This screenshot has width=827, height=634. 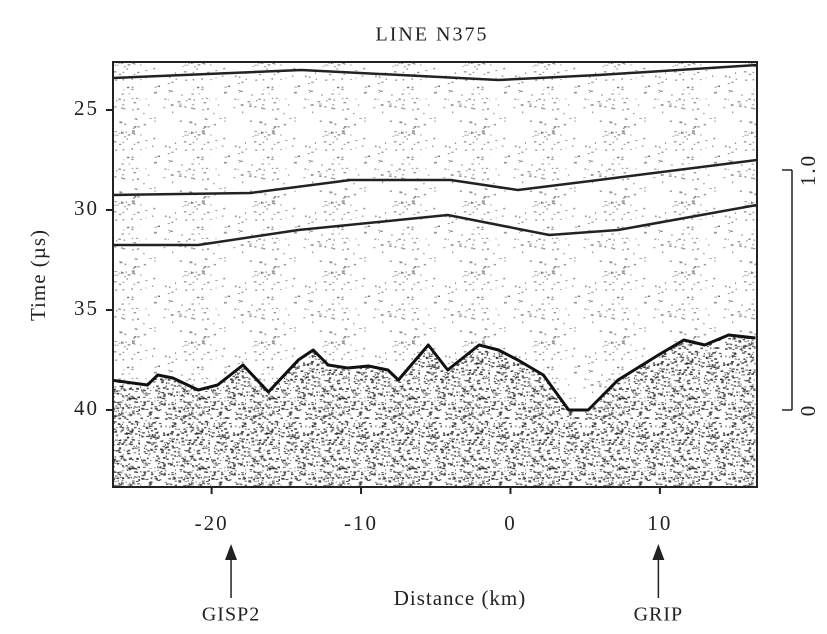 I want to click on y2-tick-label: 1.0, so click(x=808, y=170).